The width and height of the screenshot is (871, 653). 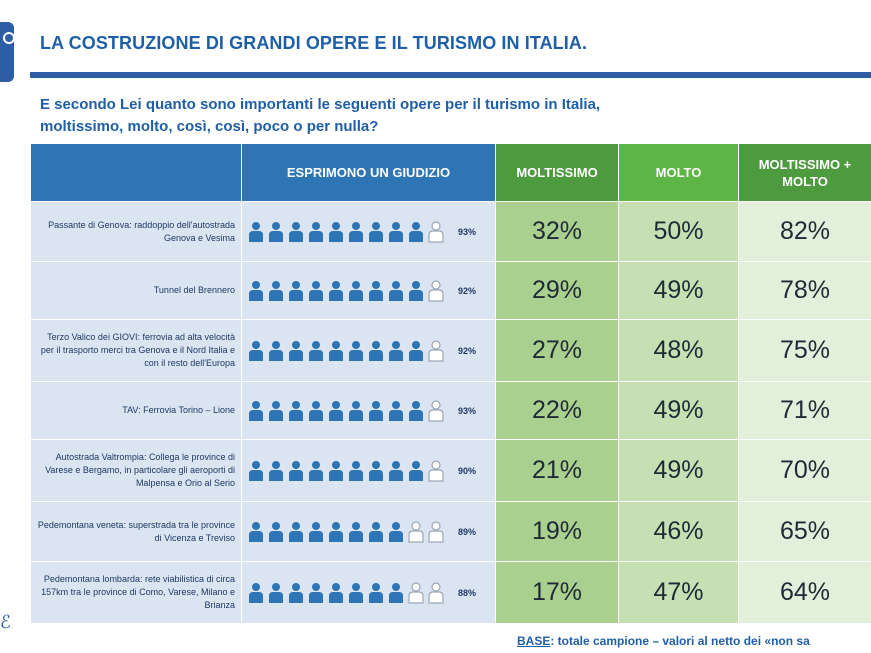 What do you see at coordinates (804, 172) in the screenshot?
I see `header-combined: MOLTISSIMO + MOLTO` at bounding box center [804, 172].